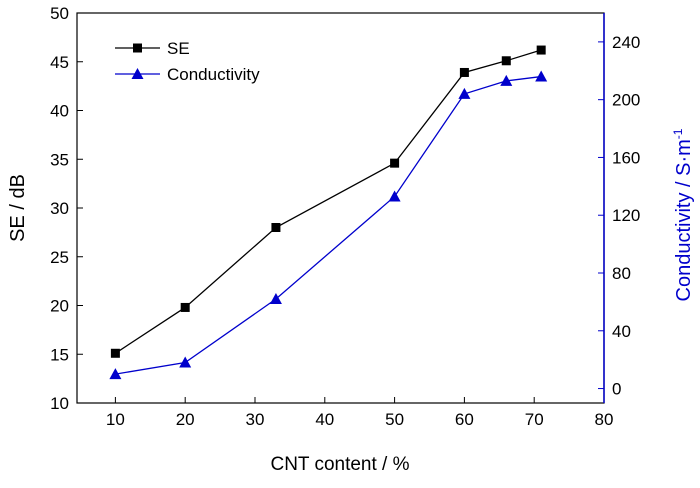 The height and width of the screenshot is (488, 700). What do you see at coordinates (324, 419) in the screenshot?
I see `x-tick-label: 40` at bounding box center [324, 419].